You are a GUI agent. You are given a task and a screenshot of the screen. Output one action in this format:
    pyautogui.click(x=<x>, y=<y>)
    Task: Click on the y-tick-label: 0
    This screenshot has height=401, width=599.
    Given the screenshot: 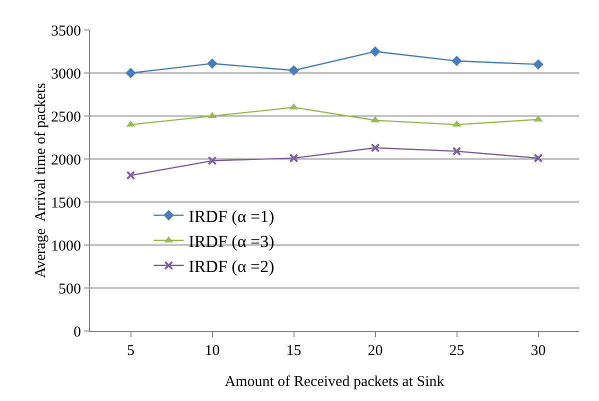 What is the action you would take?
    pyautogui.click(x=77, y=332)
    